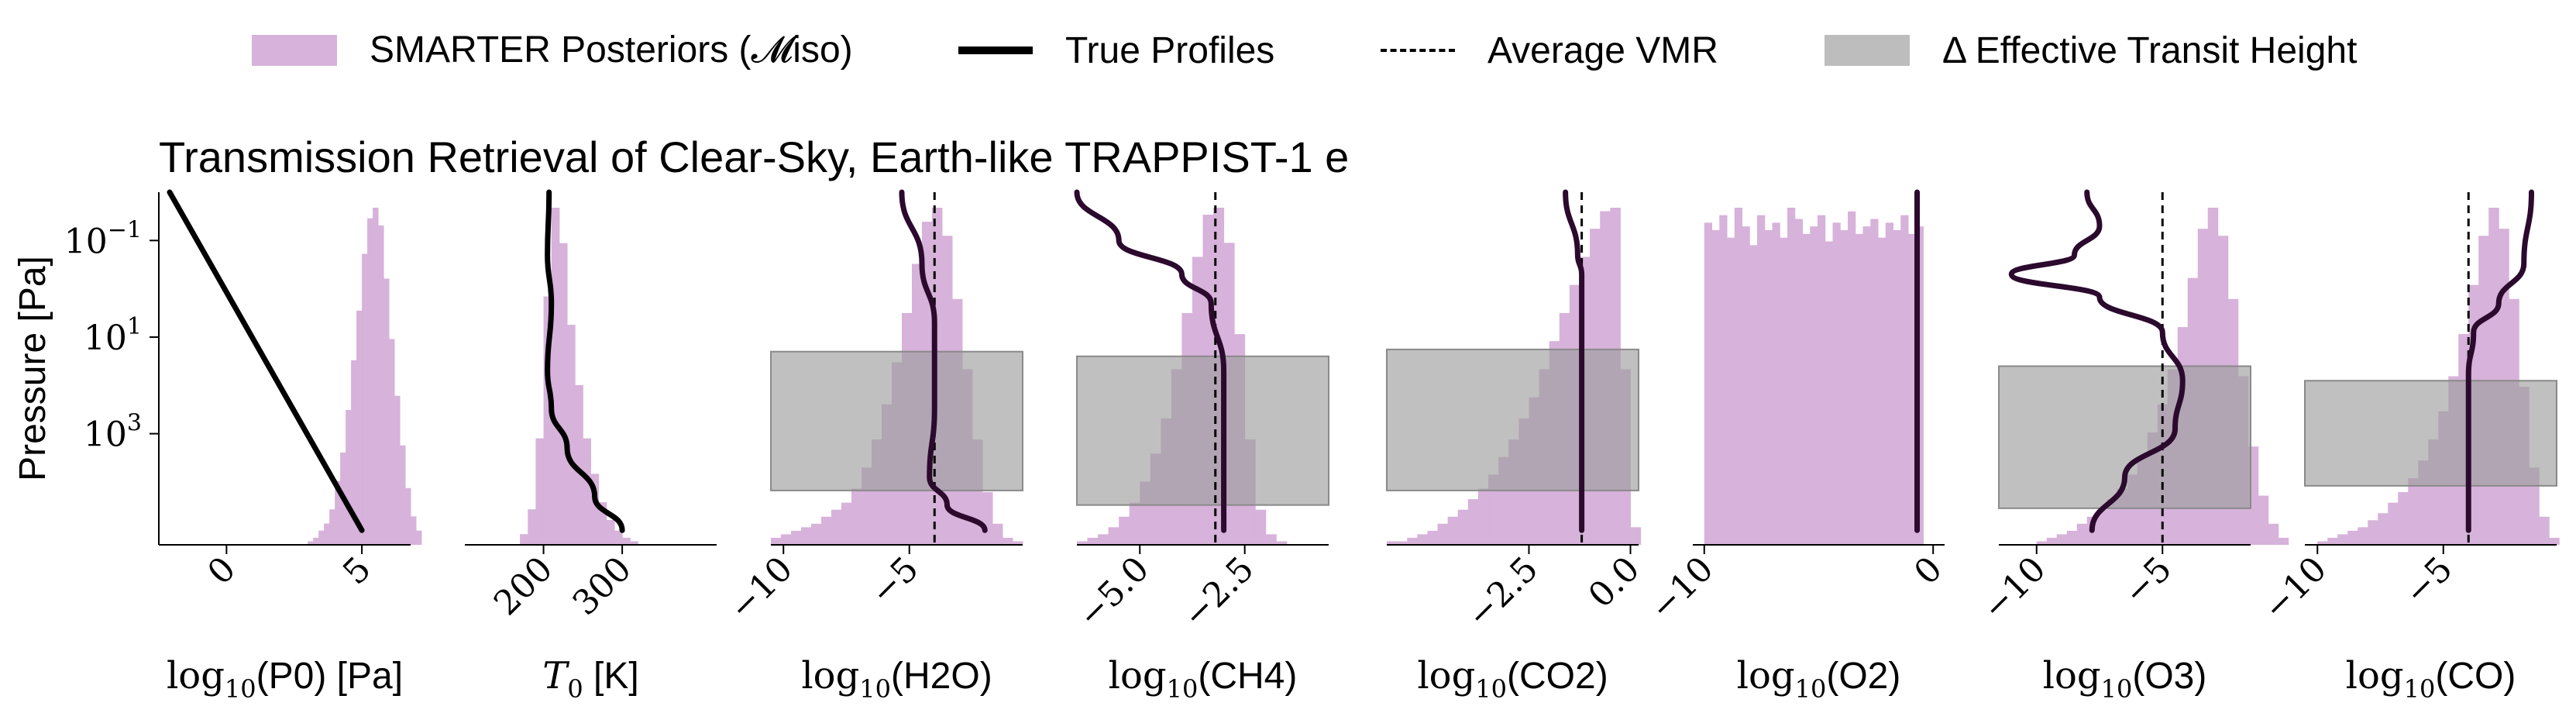  I want to click on y-tick-label: 10⁻¹, so click(103, 238).